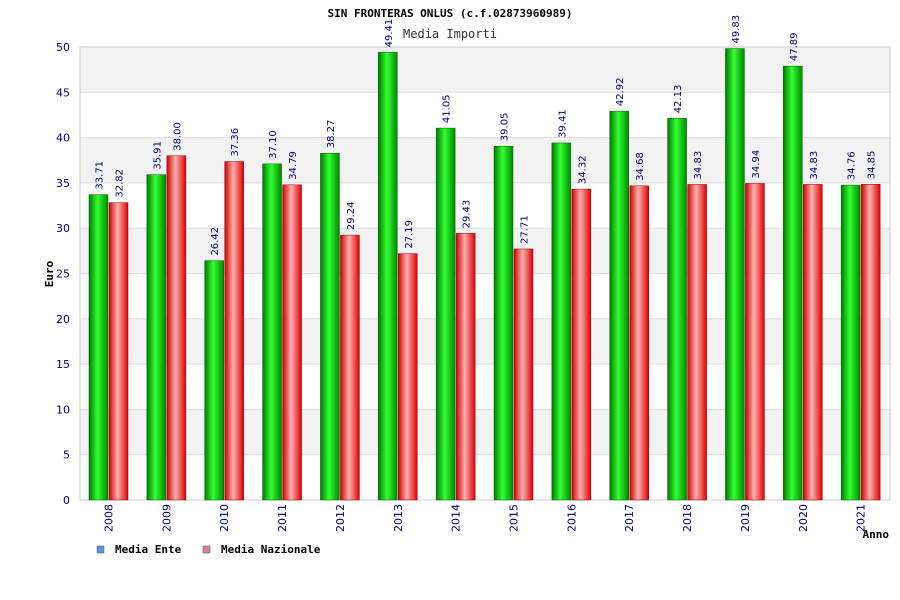 The height and width of the screenshot is (600, 900). Describe the element at coordinates (449, 13) in the screenshot. I see `chart-title: SIN FRONTERAS ONLUS (c.f.02873960989)` at that location.